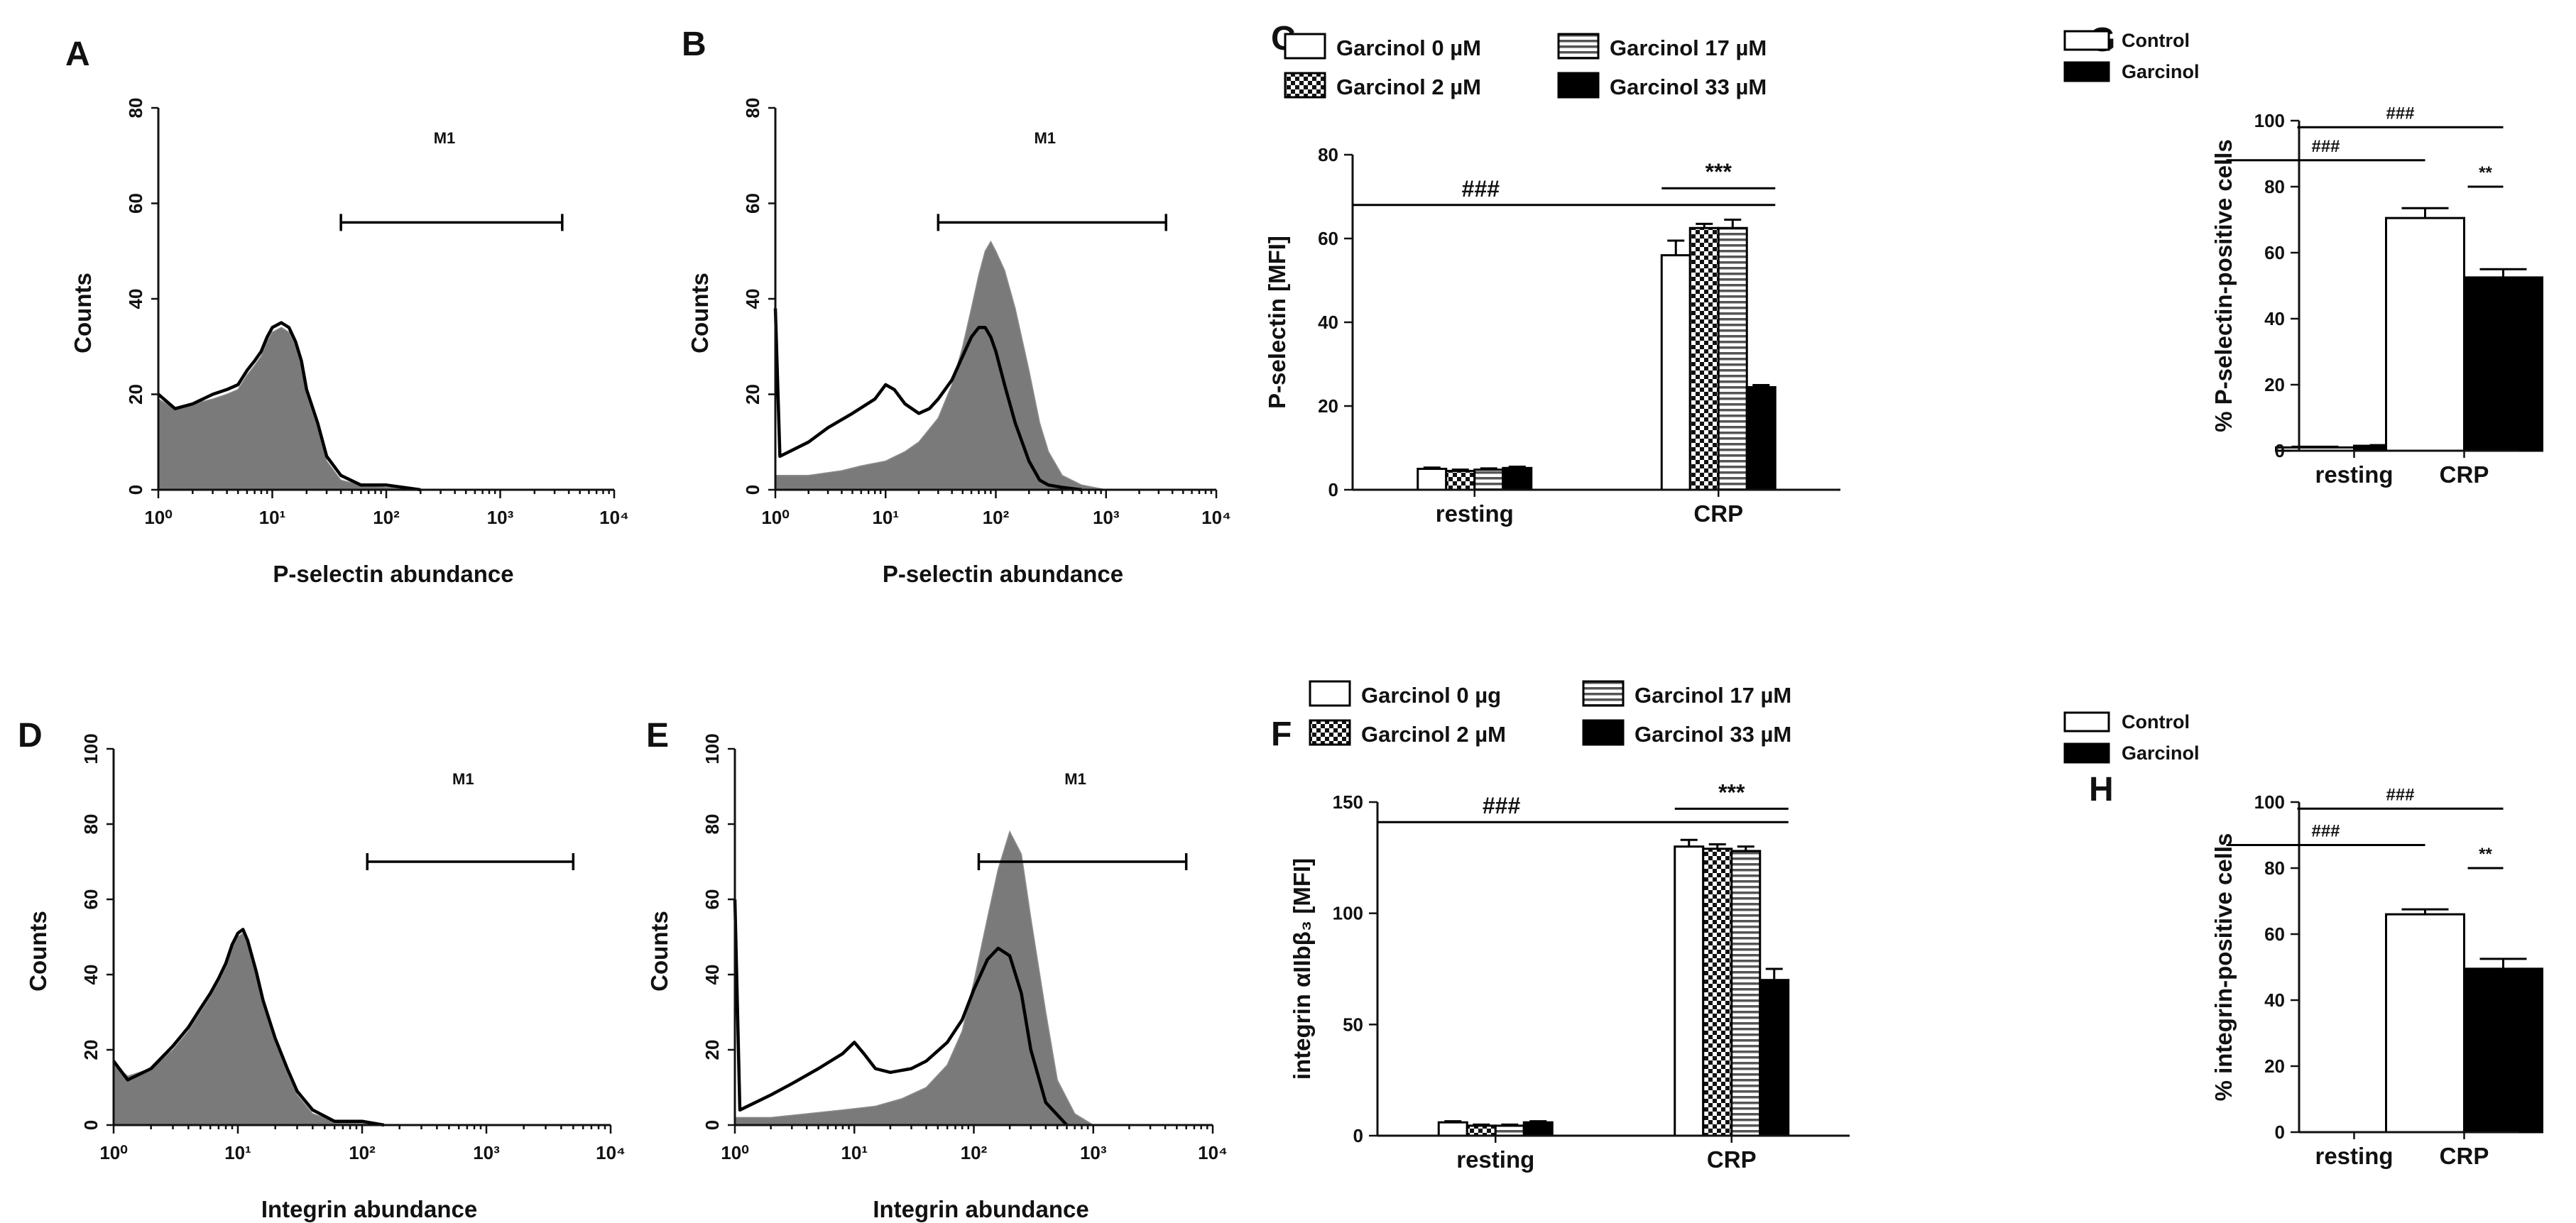 The height and width of the screenshot is (1223, 2576). What do you see at coordinates (1431, 695) in the screenshot?
I see `legend-label: Garcinol 0 µg` at bounding box center [1431, 695].